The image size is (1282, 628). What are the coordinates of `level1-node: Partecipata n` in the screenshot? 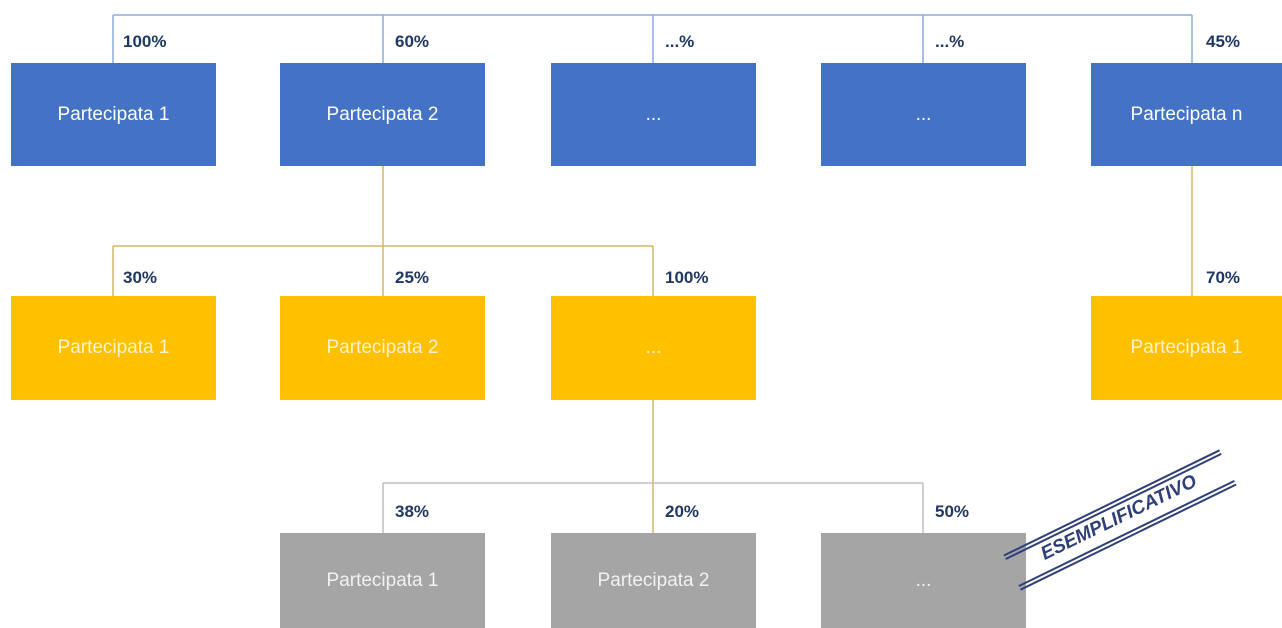 It's located at (1186, 114).